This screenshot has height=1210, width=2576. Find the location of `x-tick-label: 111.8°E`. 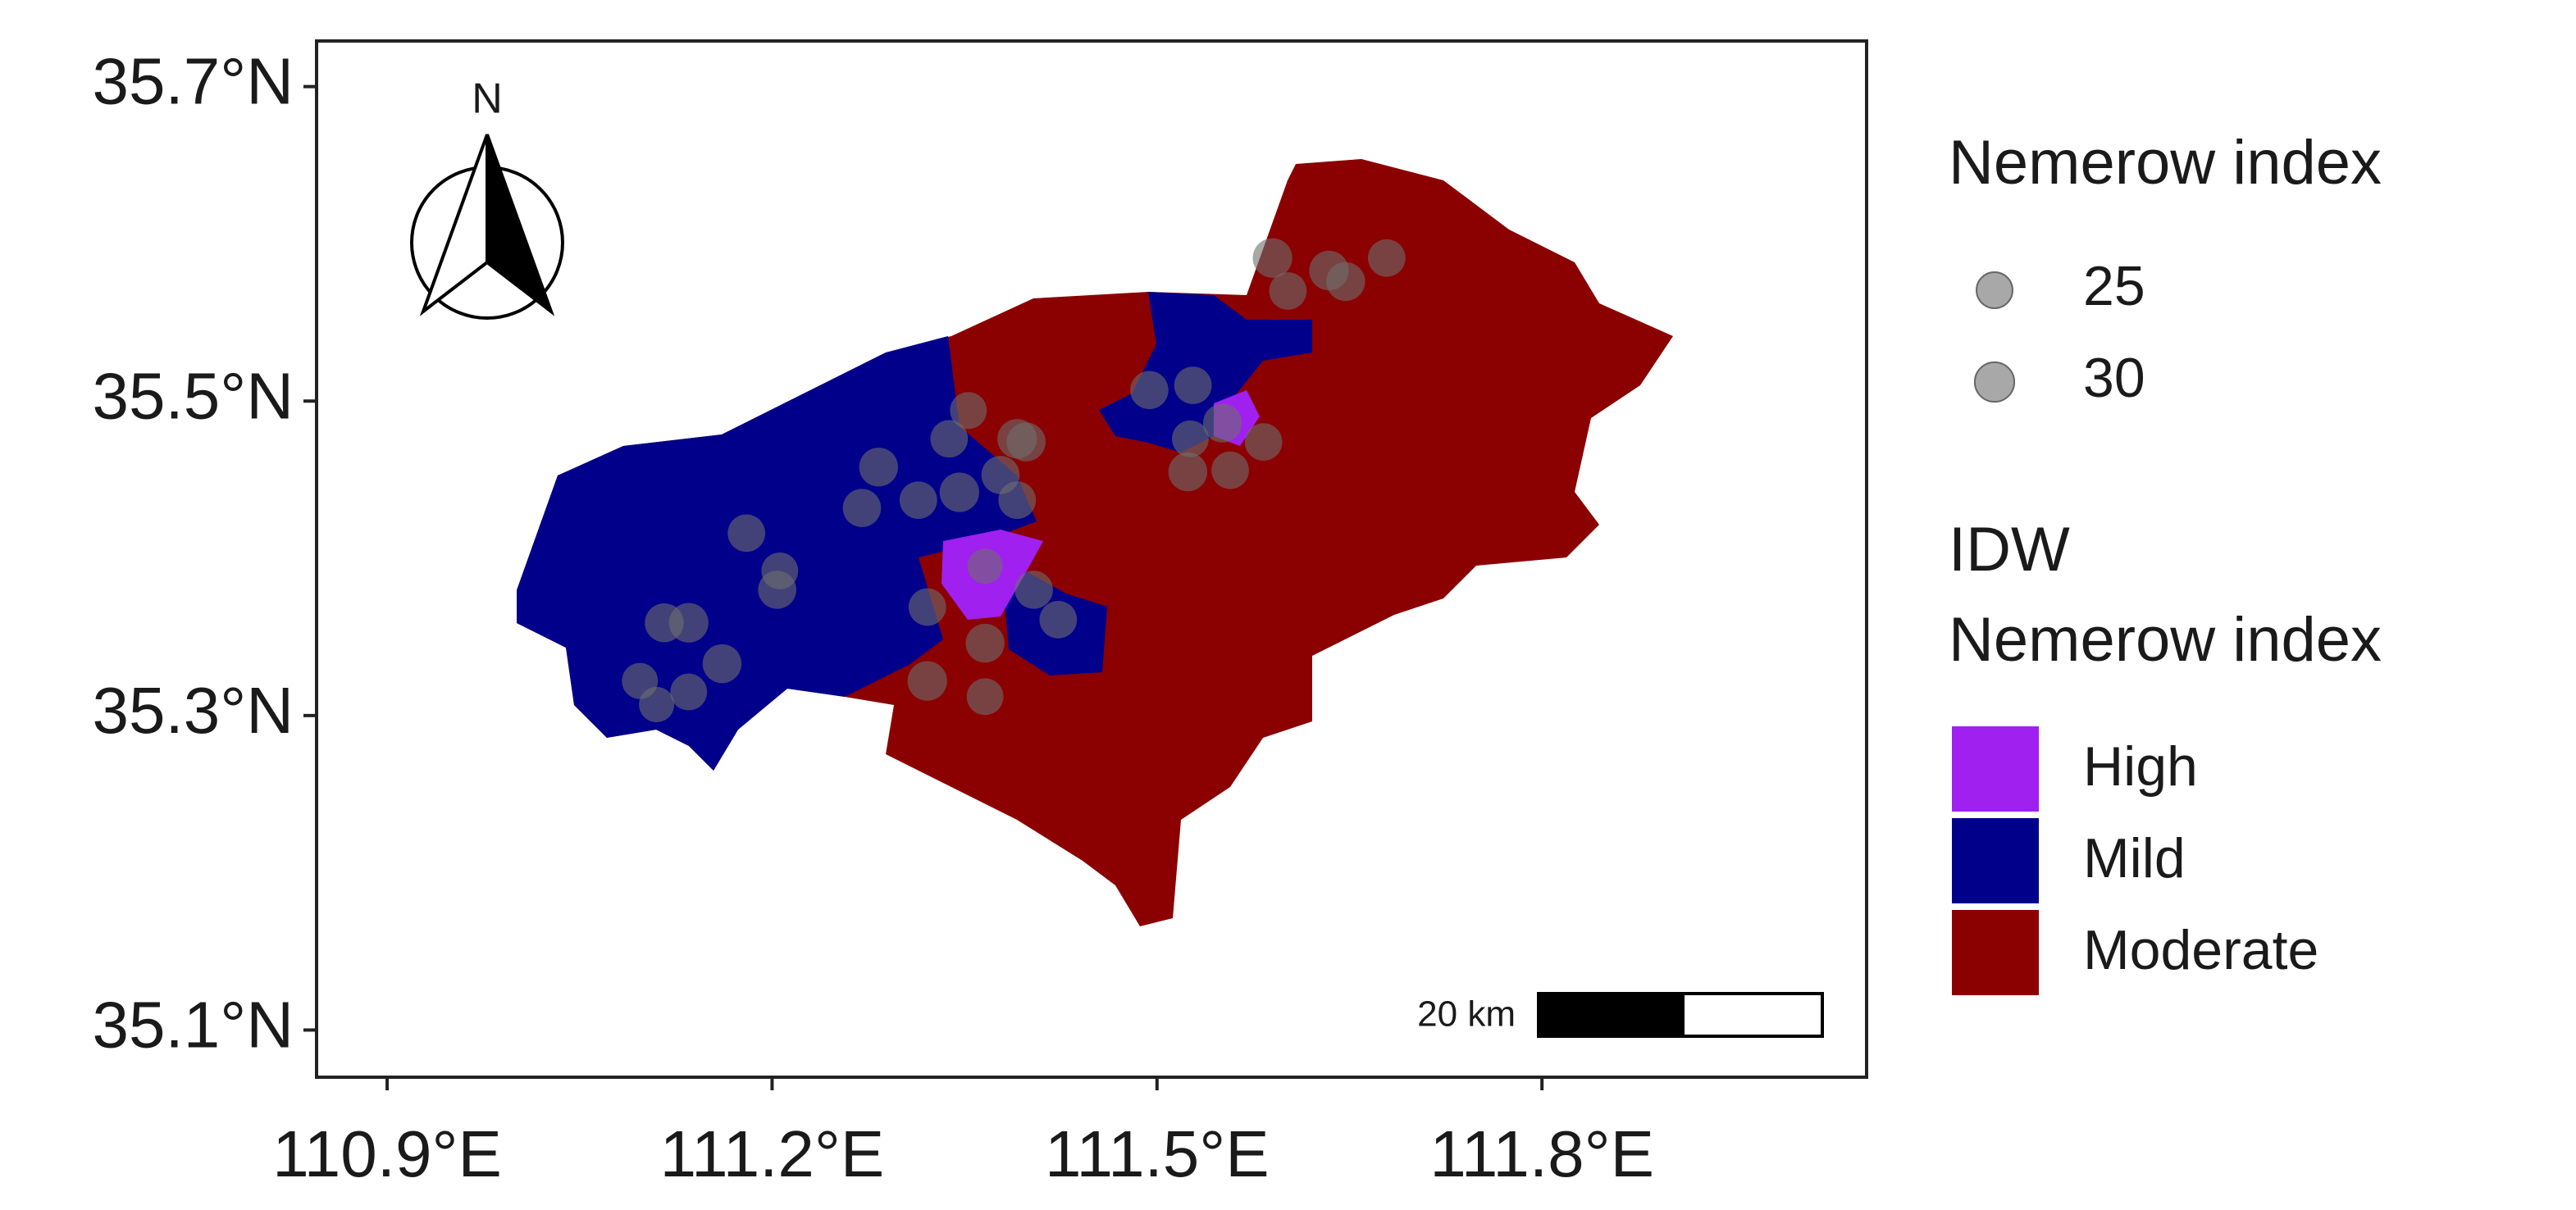

x-tick-label: 111.8°E is located at coordinates (1541, 1153).